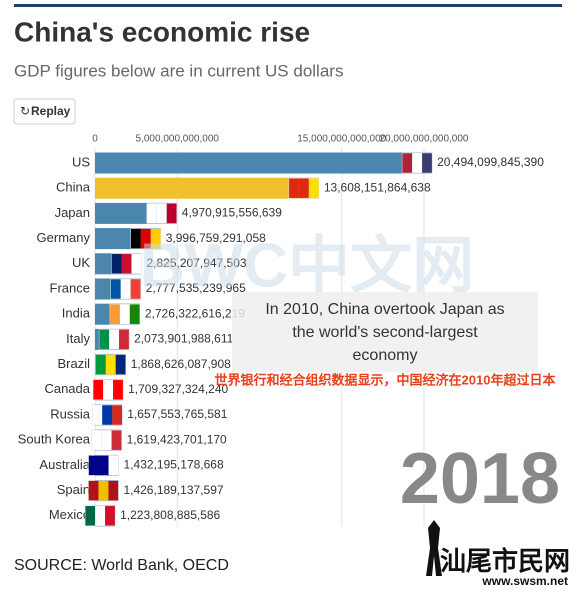 The width and height of the screenshot is (579, 595). What do you see at coordinates (184, 339) in the screenshot?
I see `value-label: 2,073,901,988,611` at bounding box center [184, 339].